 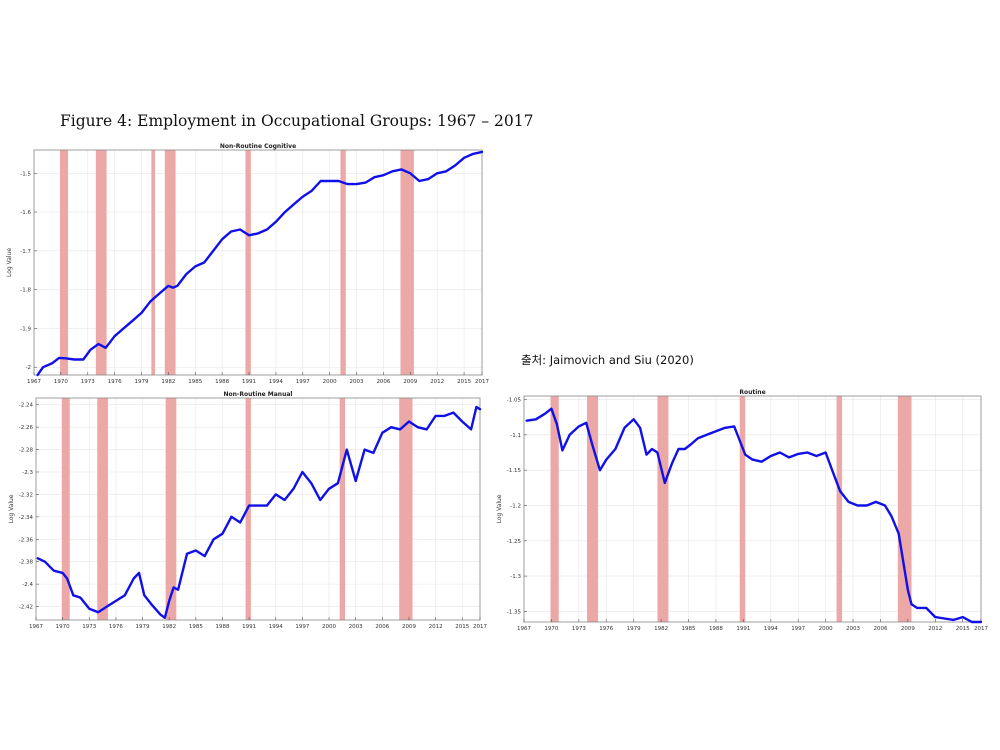 What do you see at coordinates (25, 329) in the screenshot?
I see `y-tick-label: -1.9` at bounding box center [25, 329].